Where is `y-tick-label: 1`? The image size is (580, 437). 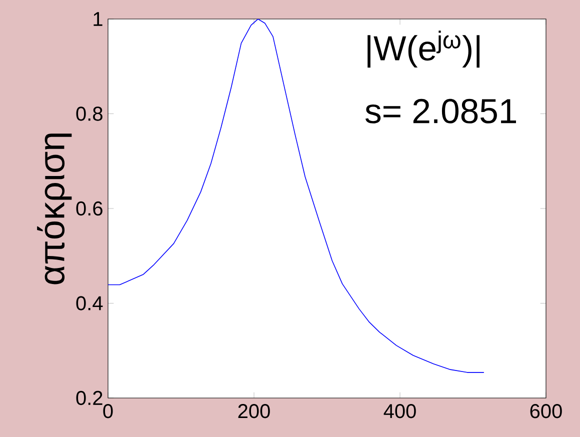
y-tick-label: 1 is located at coordinates (98, 19).